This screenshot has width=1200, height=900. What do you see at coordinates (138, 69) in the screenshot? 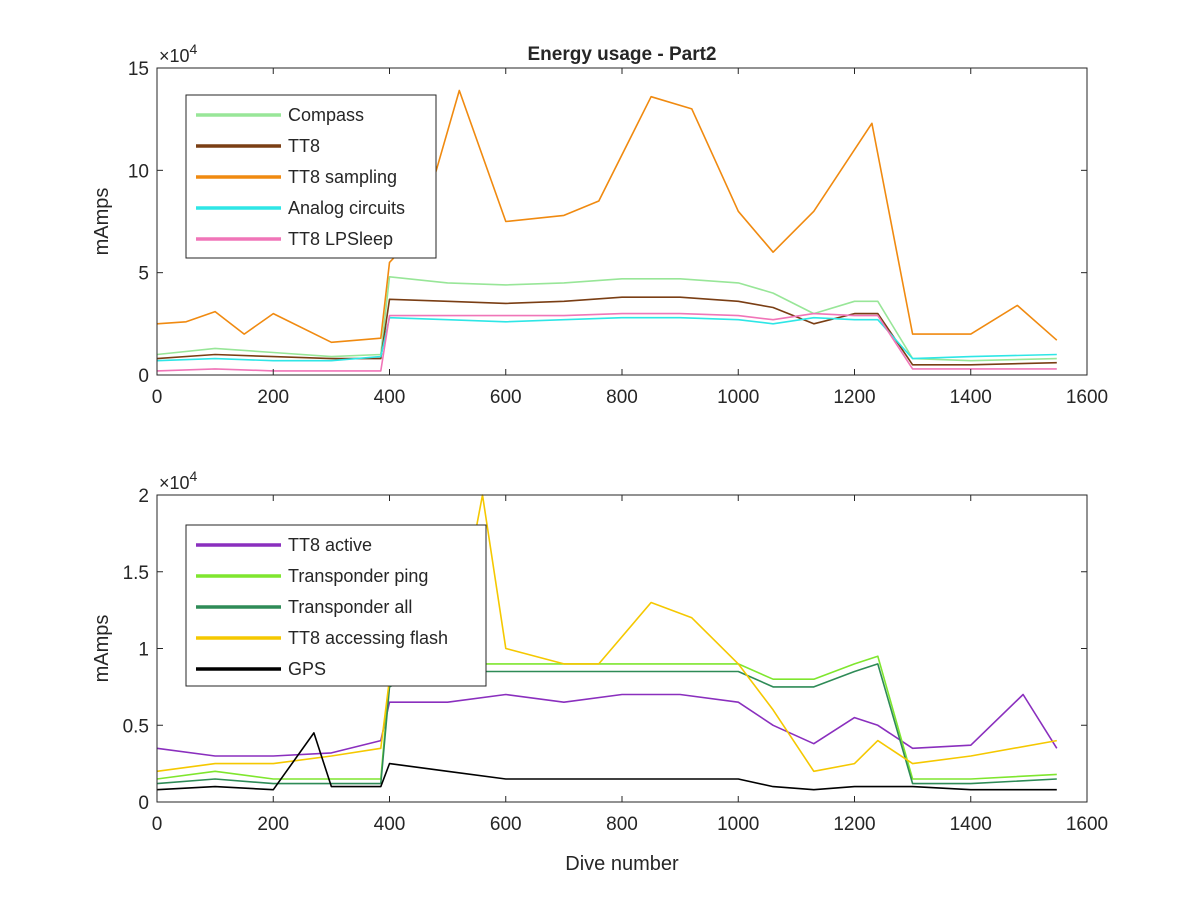
I see `y-tick-label: 15` at bounding box center [138, 69].